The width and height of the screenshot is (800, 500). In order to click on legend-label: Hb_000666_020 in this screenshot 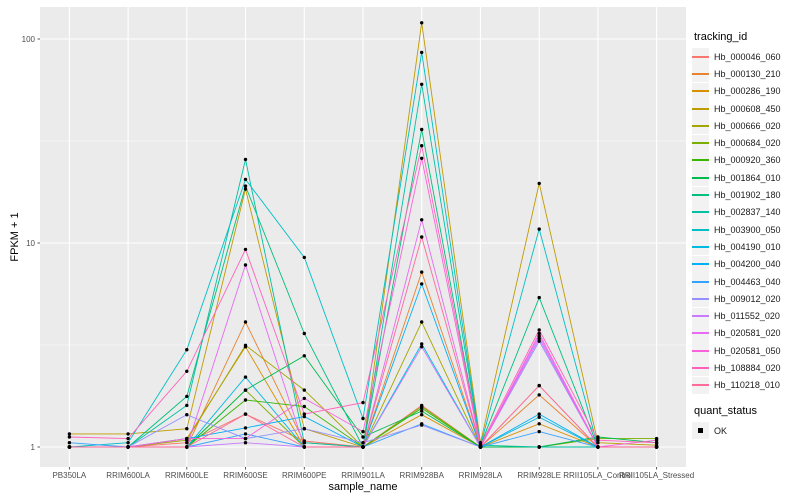, I will do `click(747, 125)`.